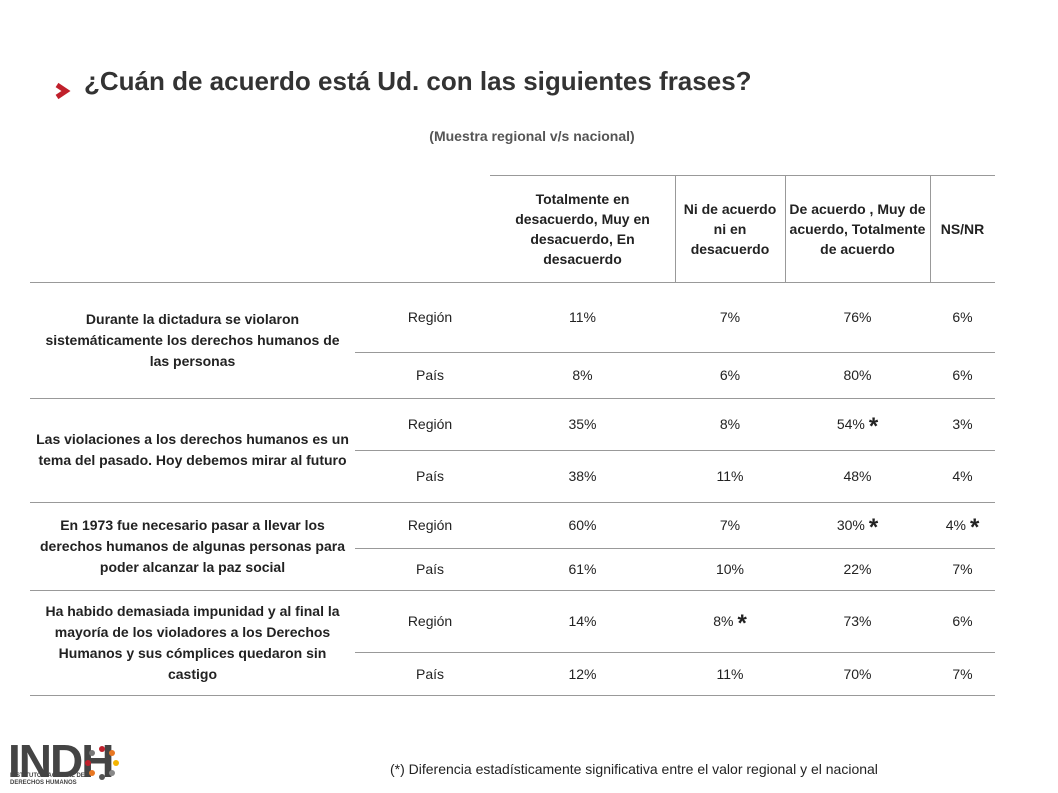 The width and height of the screenshot is (1058, 793). What do you see at coordinates (582, 621) in the screenshot?
I see `value-cell: 14%` at bounding box center [582, 621].